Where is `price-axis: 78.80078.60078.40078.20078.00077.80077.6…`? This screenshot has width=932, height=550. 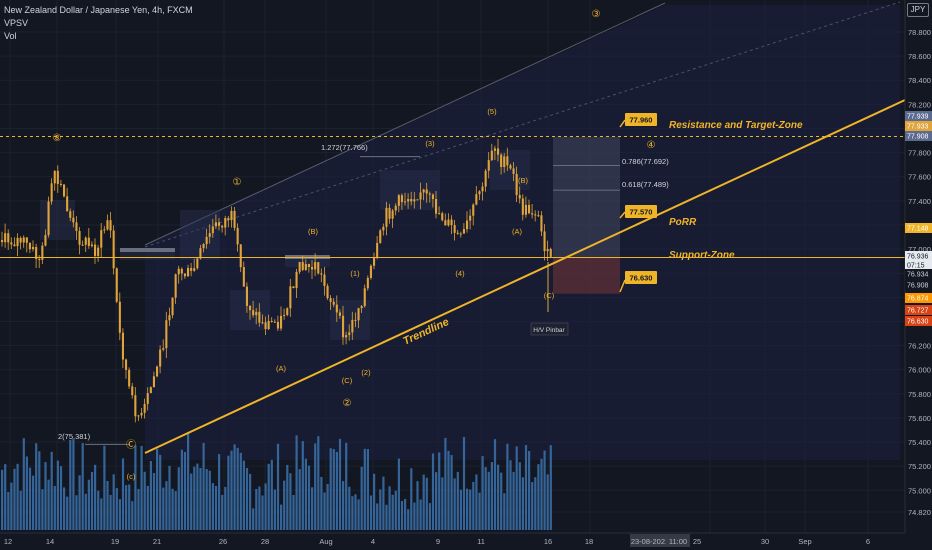 price-axis: 78.80078.60078.40078.20078.00077.80077.6… is located at coordinates (918, 275).